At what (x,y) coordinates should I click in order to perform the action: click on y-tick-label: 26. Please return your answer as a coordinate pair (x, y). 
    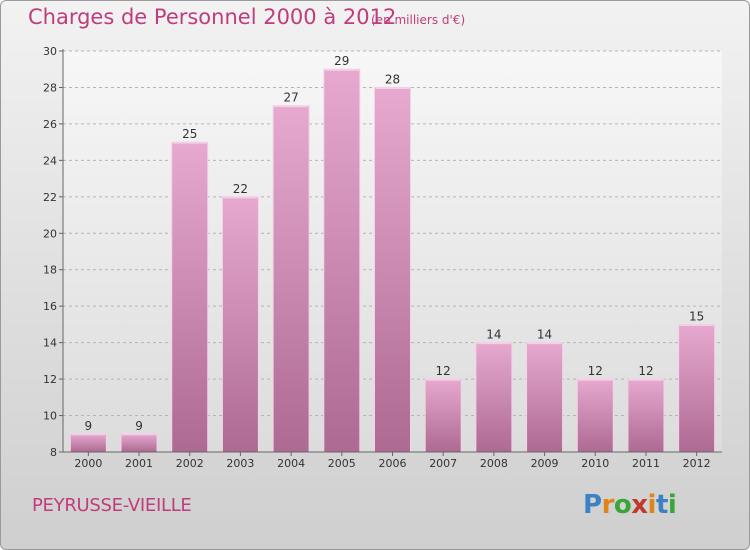
    Looking at the image, I should click on (50, 124).